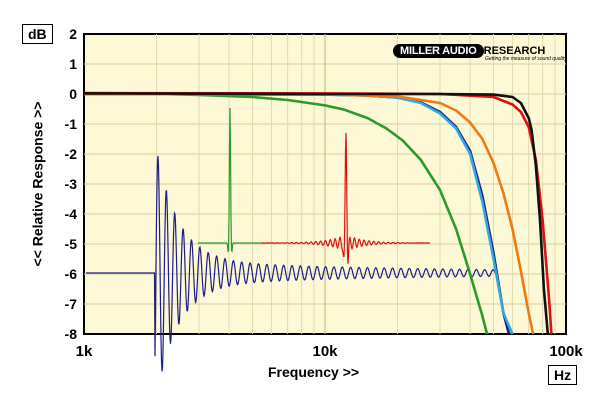 The image size is (600, 401). Describe the element at coordinates (325, 351) in the screenshot. I see `x-tick-label: 10k` at that location.